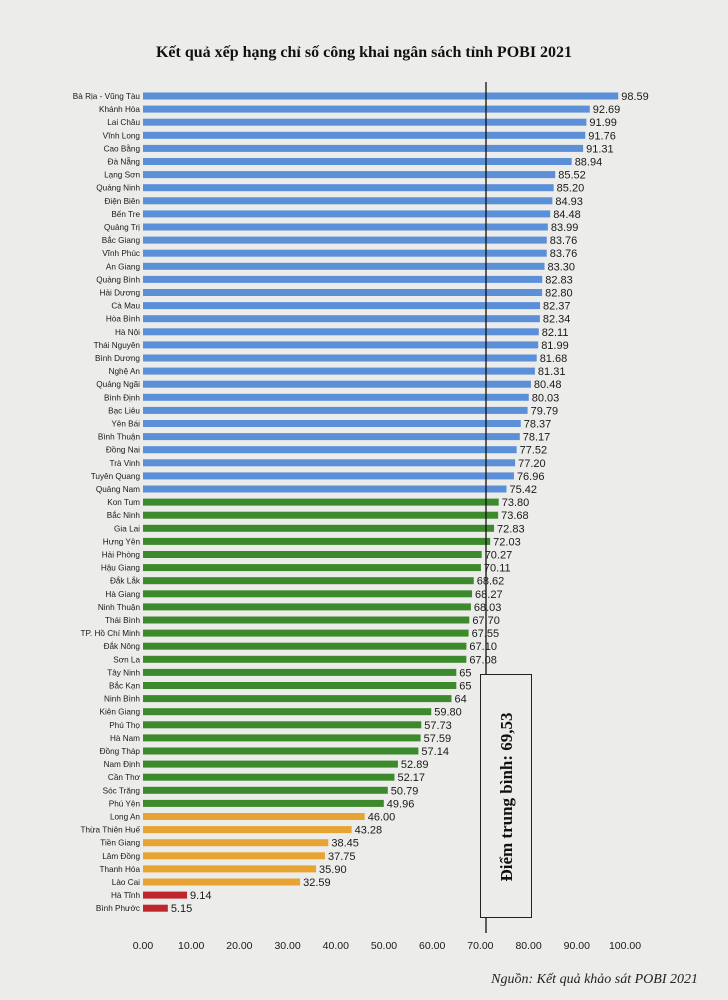 This screenshot has height=1000, width=728. I want to click on value-label: 59.80, so click(448, 713).